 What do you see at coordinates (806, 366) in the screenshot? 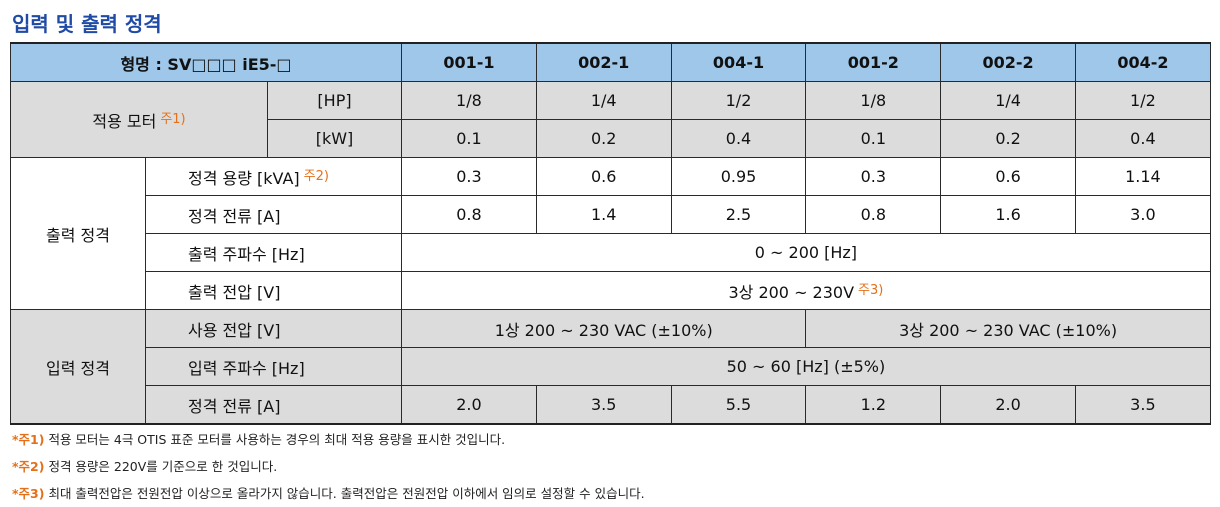
I see `table-cell: 50 ~ 60 [Hz] (±5%)` at bounding box center [806, 366].